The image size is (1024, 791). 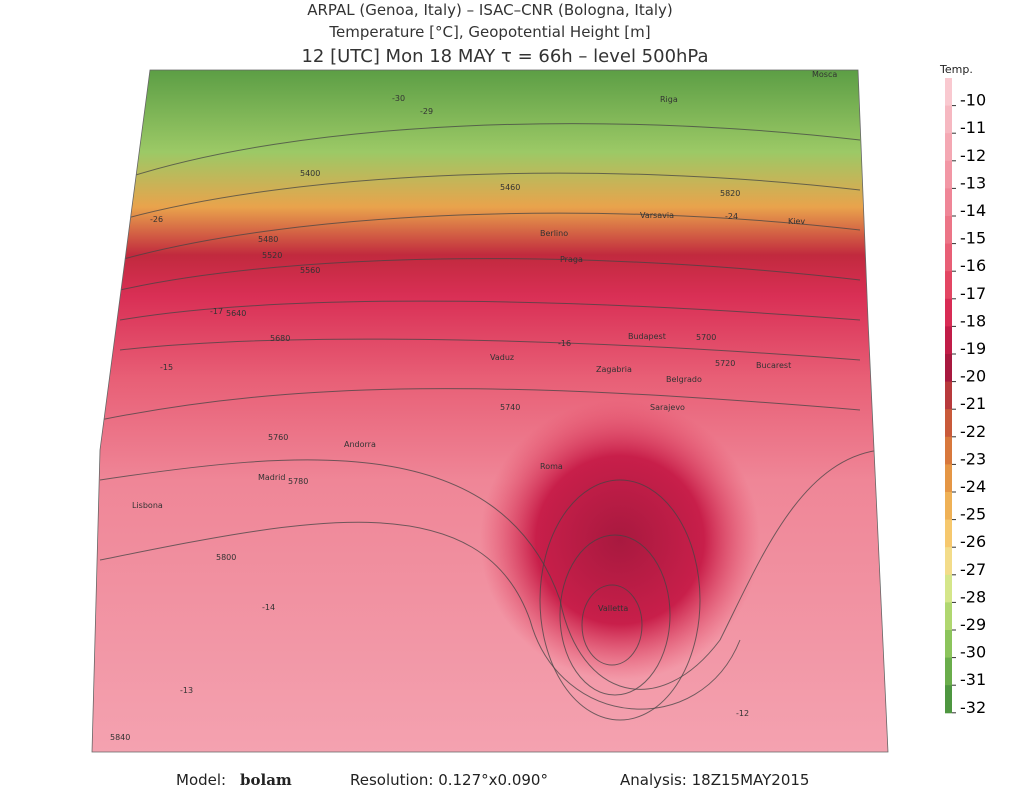 I want to click on colorbar-label: -13, so click(x=973, y=182).